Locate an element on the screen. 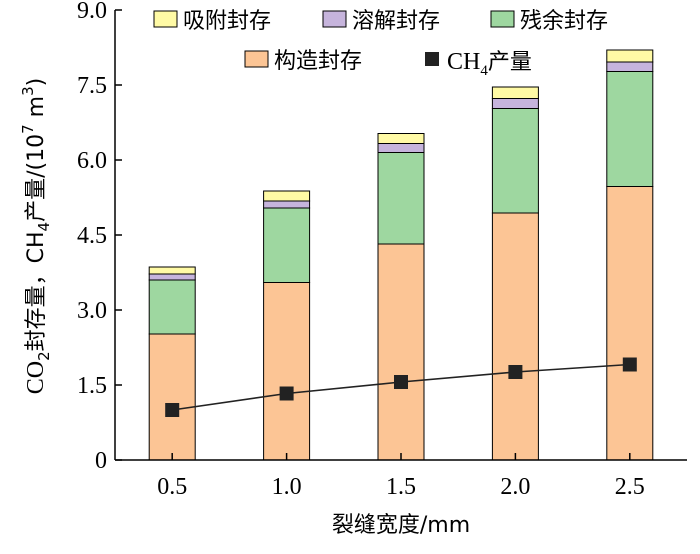 The height and width of the screenshot is (554, 700). legend-item-residual: 残余封存 is located at coordinates (549, 21).